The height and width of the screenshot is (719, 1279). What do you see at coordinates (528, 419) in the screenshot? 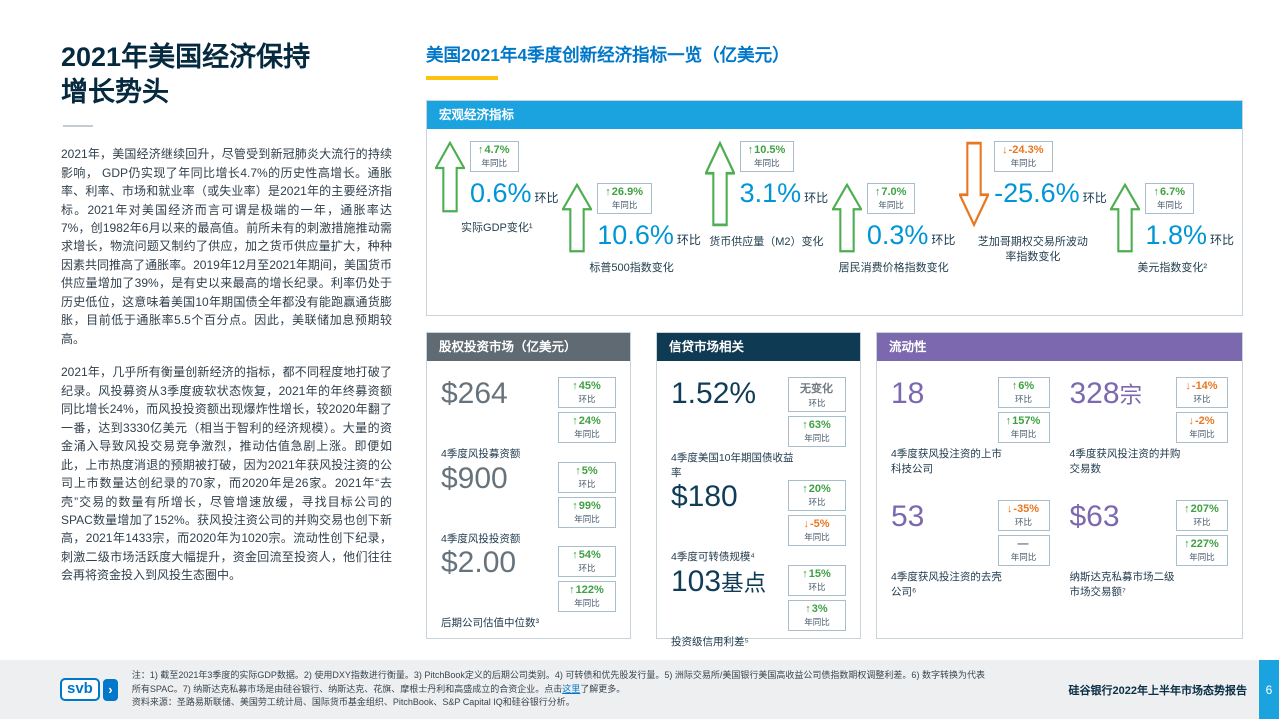
I see `stat-vc-fundraising: $264 ↑45% 环比 ↑24% 年同比 4季度风投募资额` at bounding box center [528, 419].